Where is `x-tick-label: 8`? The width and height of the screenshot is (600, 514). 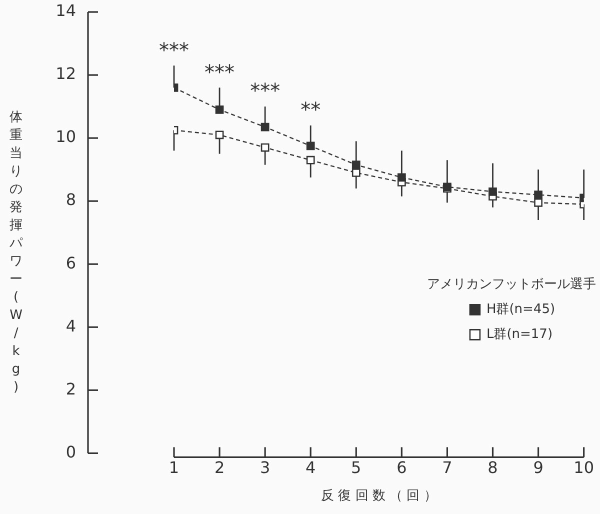
x-tick-label: 8 is located at coordinates (493, 467).